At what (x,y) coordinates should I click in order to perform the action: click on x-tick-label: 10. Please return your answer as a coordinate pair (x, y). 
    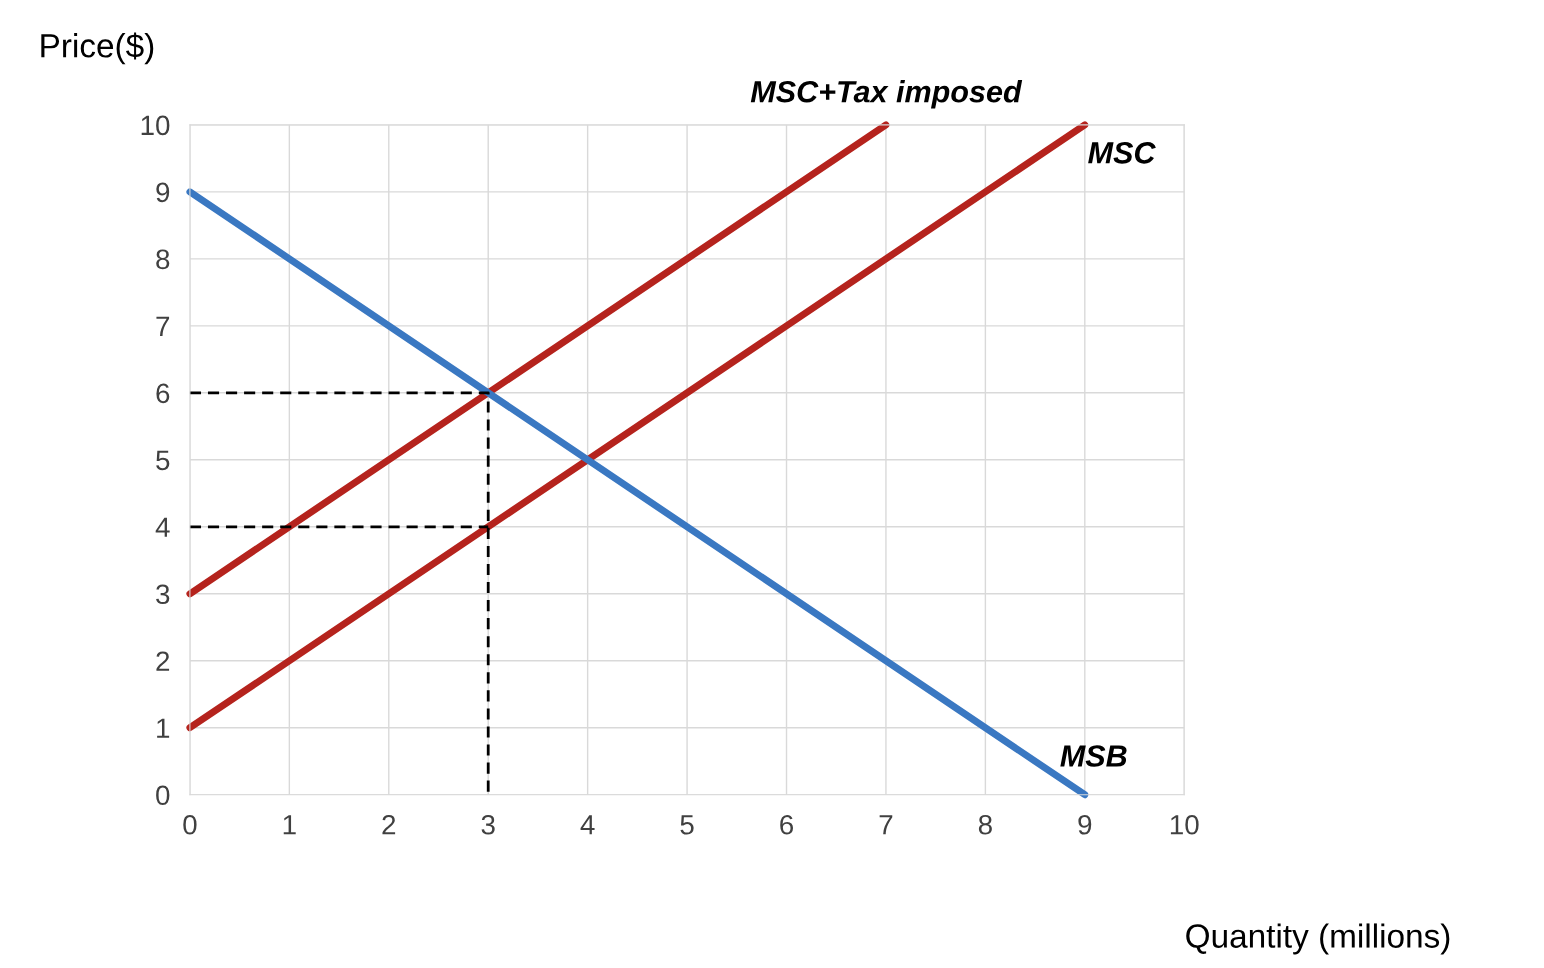
    Looking at the image, I should click on (1184, 824).